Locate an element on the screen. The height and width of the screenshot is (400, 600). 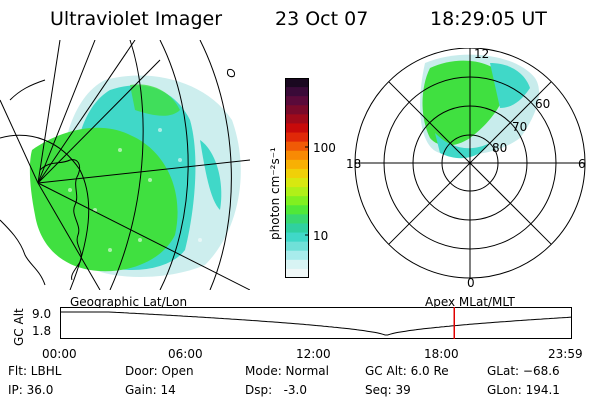
info-mode: Mode: Normal is located at coordinates (287, 371).